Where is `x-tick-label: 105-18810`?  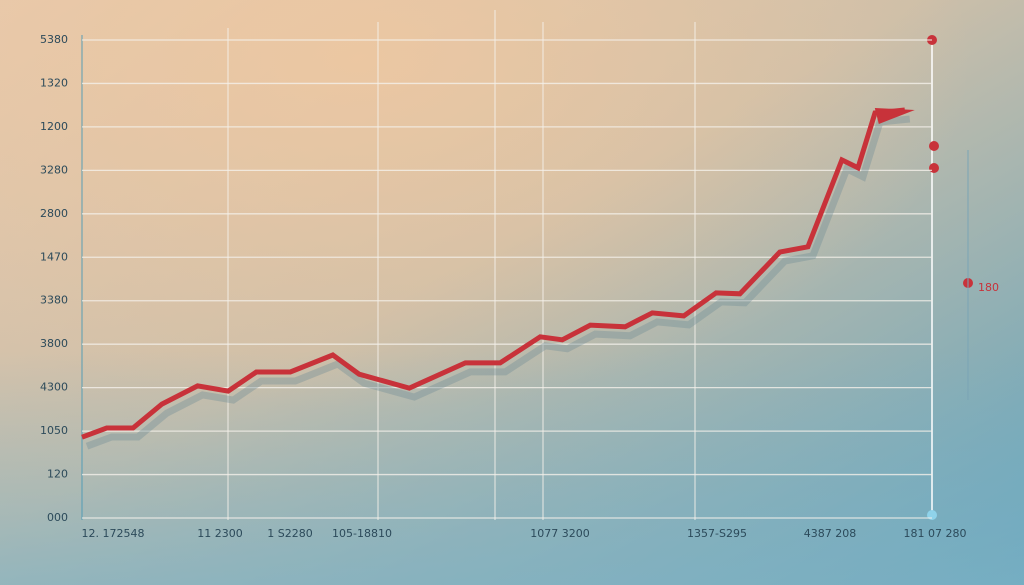
x-tick-label: 105-18810 is located at coordinates (362, 533).